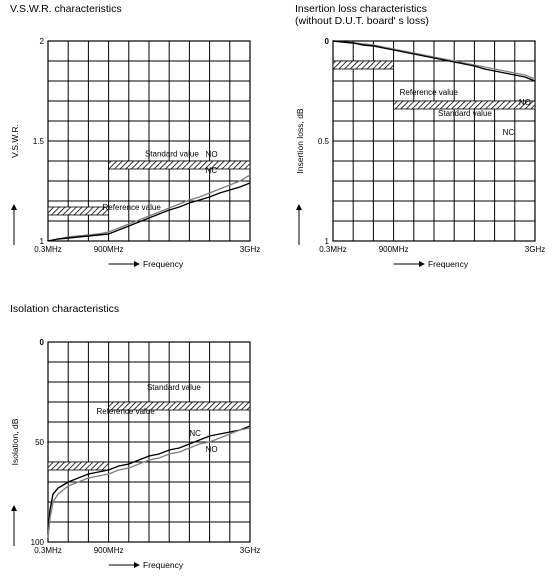  What do you see at coordinates (300, 141) in the screenshot?
I see `insertion-loss-y-axis-label: Insertion loss, dB` at bounding box center [300, 141].